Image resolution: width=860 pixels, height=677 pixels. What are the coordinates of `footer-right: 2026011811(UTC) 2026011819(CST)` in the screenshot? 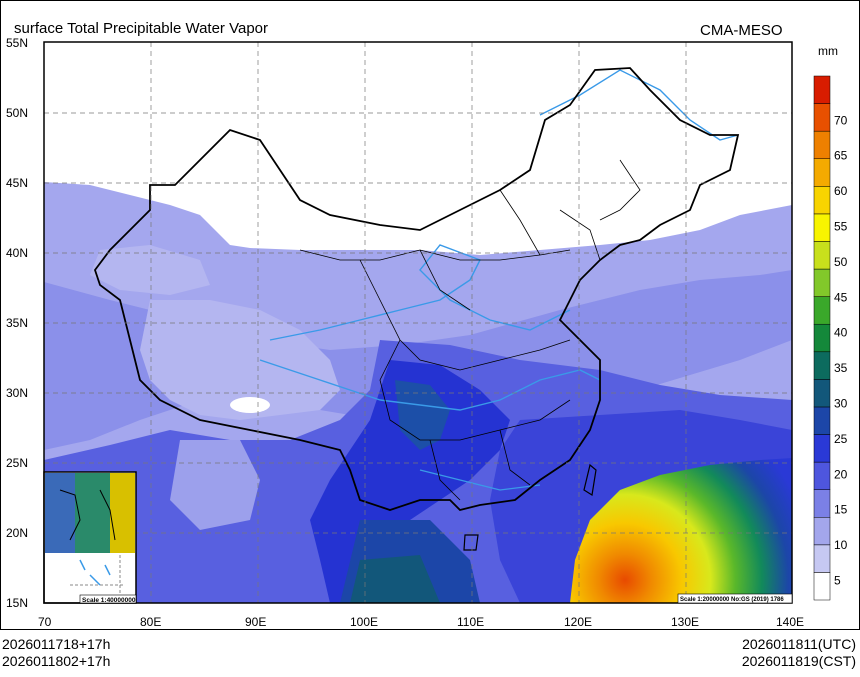 It's located at (799, 653).